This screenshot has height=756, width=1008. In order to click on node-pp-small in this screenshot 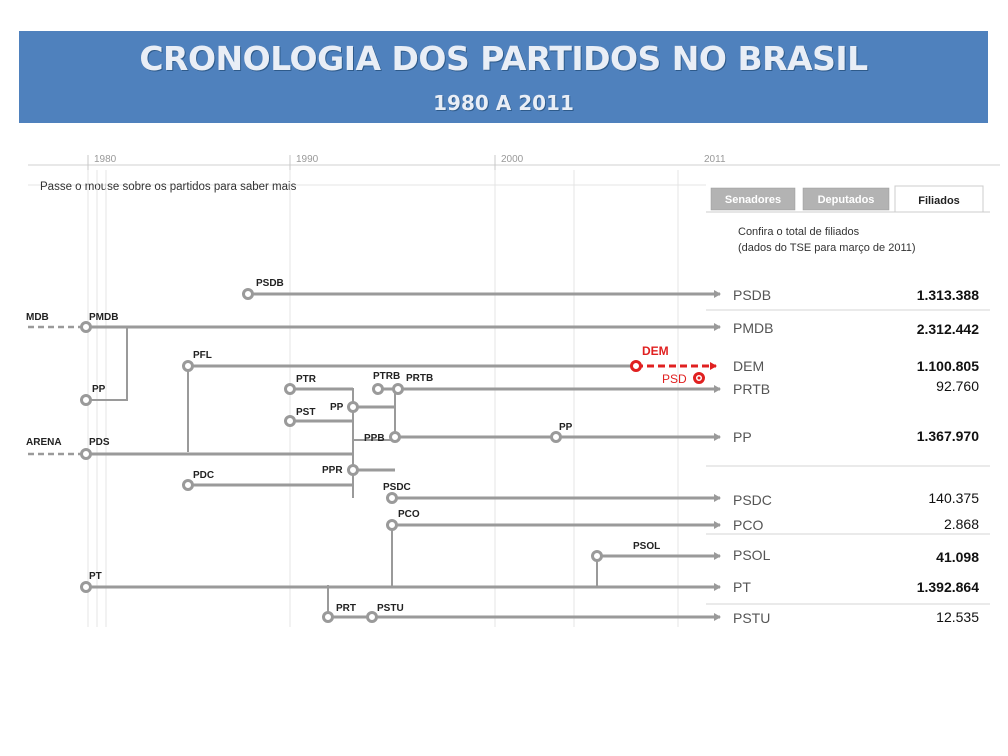, I will do `click(353, 407)`.